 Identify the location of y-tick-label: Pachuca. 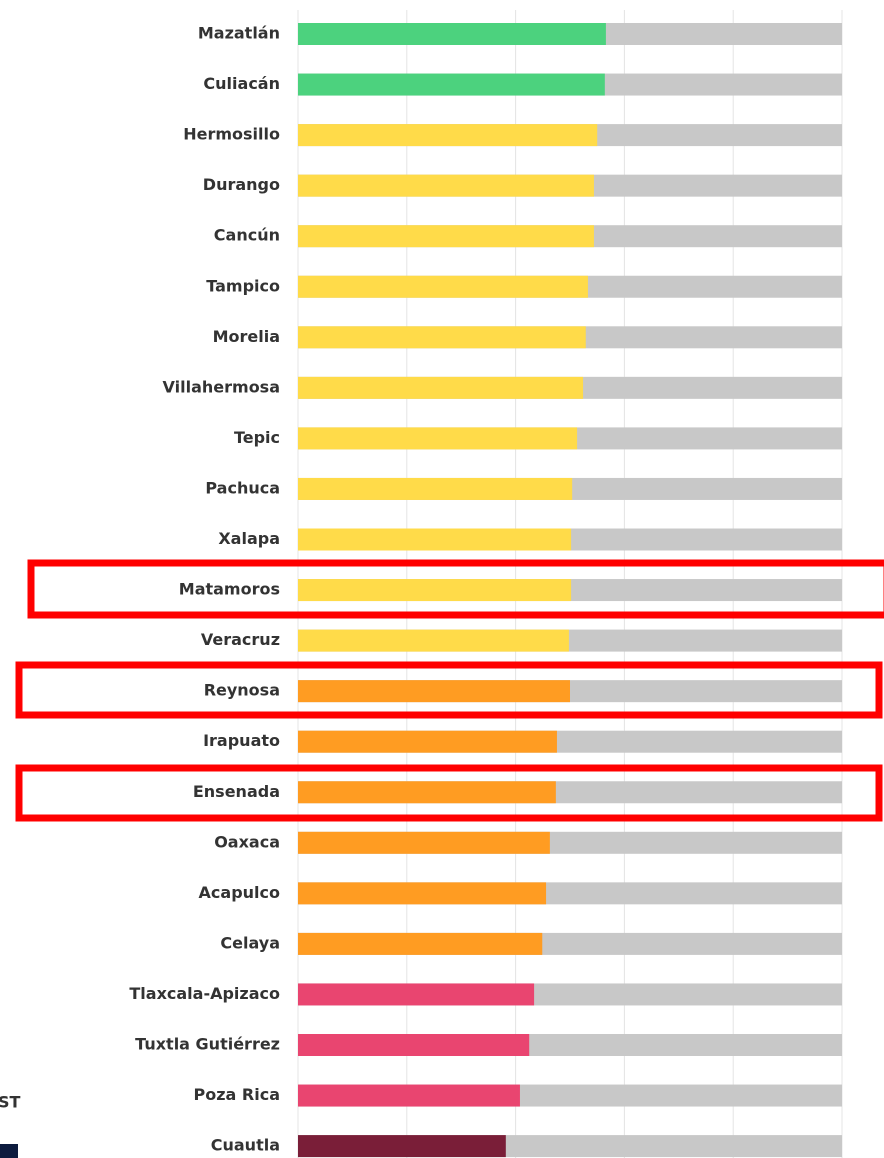
(242, 487).